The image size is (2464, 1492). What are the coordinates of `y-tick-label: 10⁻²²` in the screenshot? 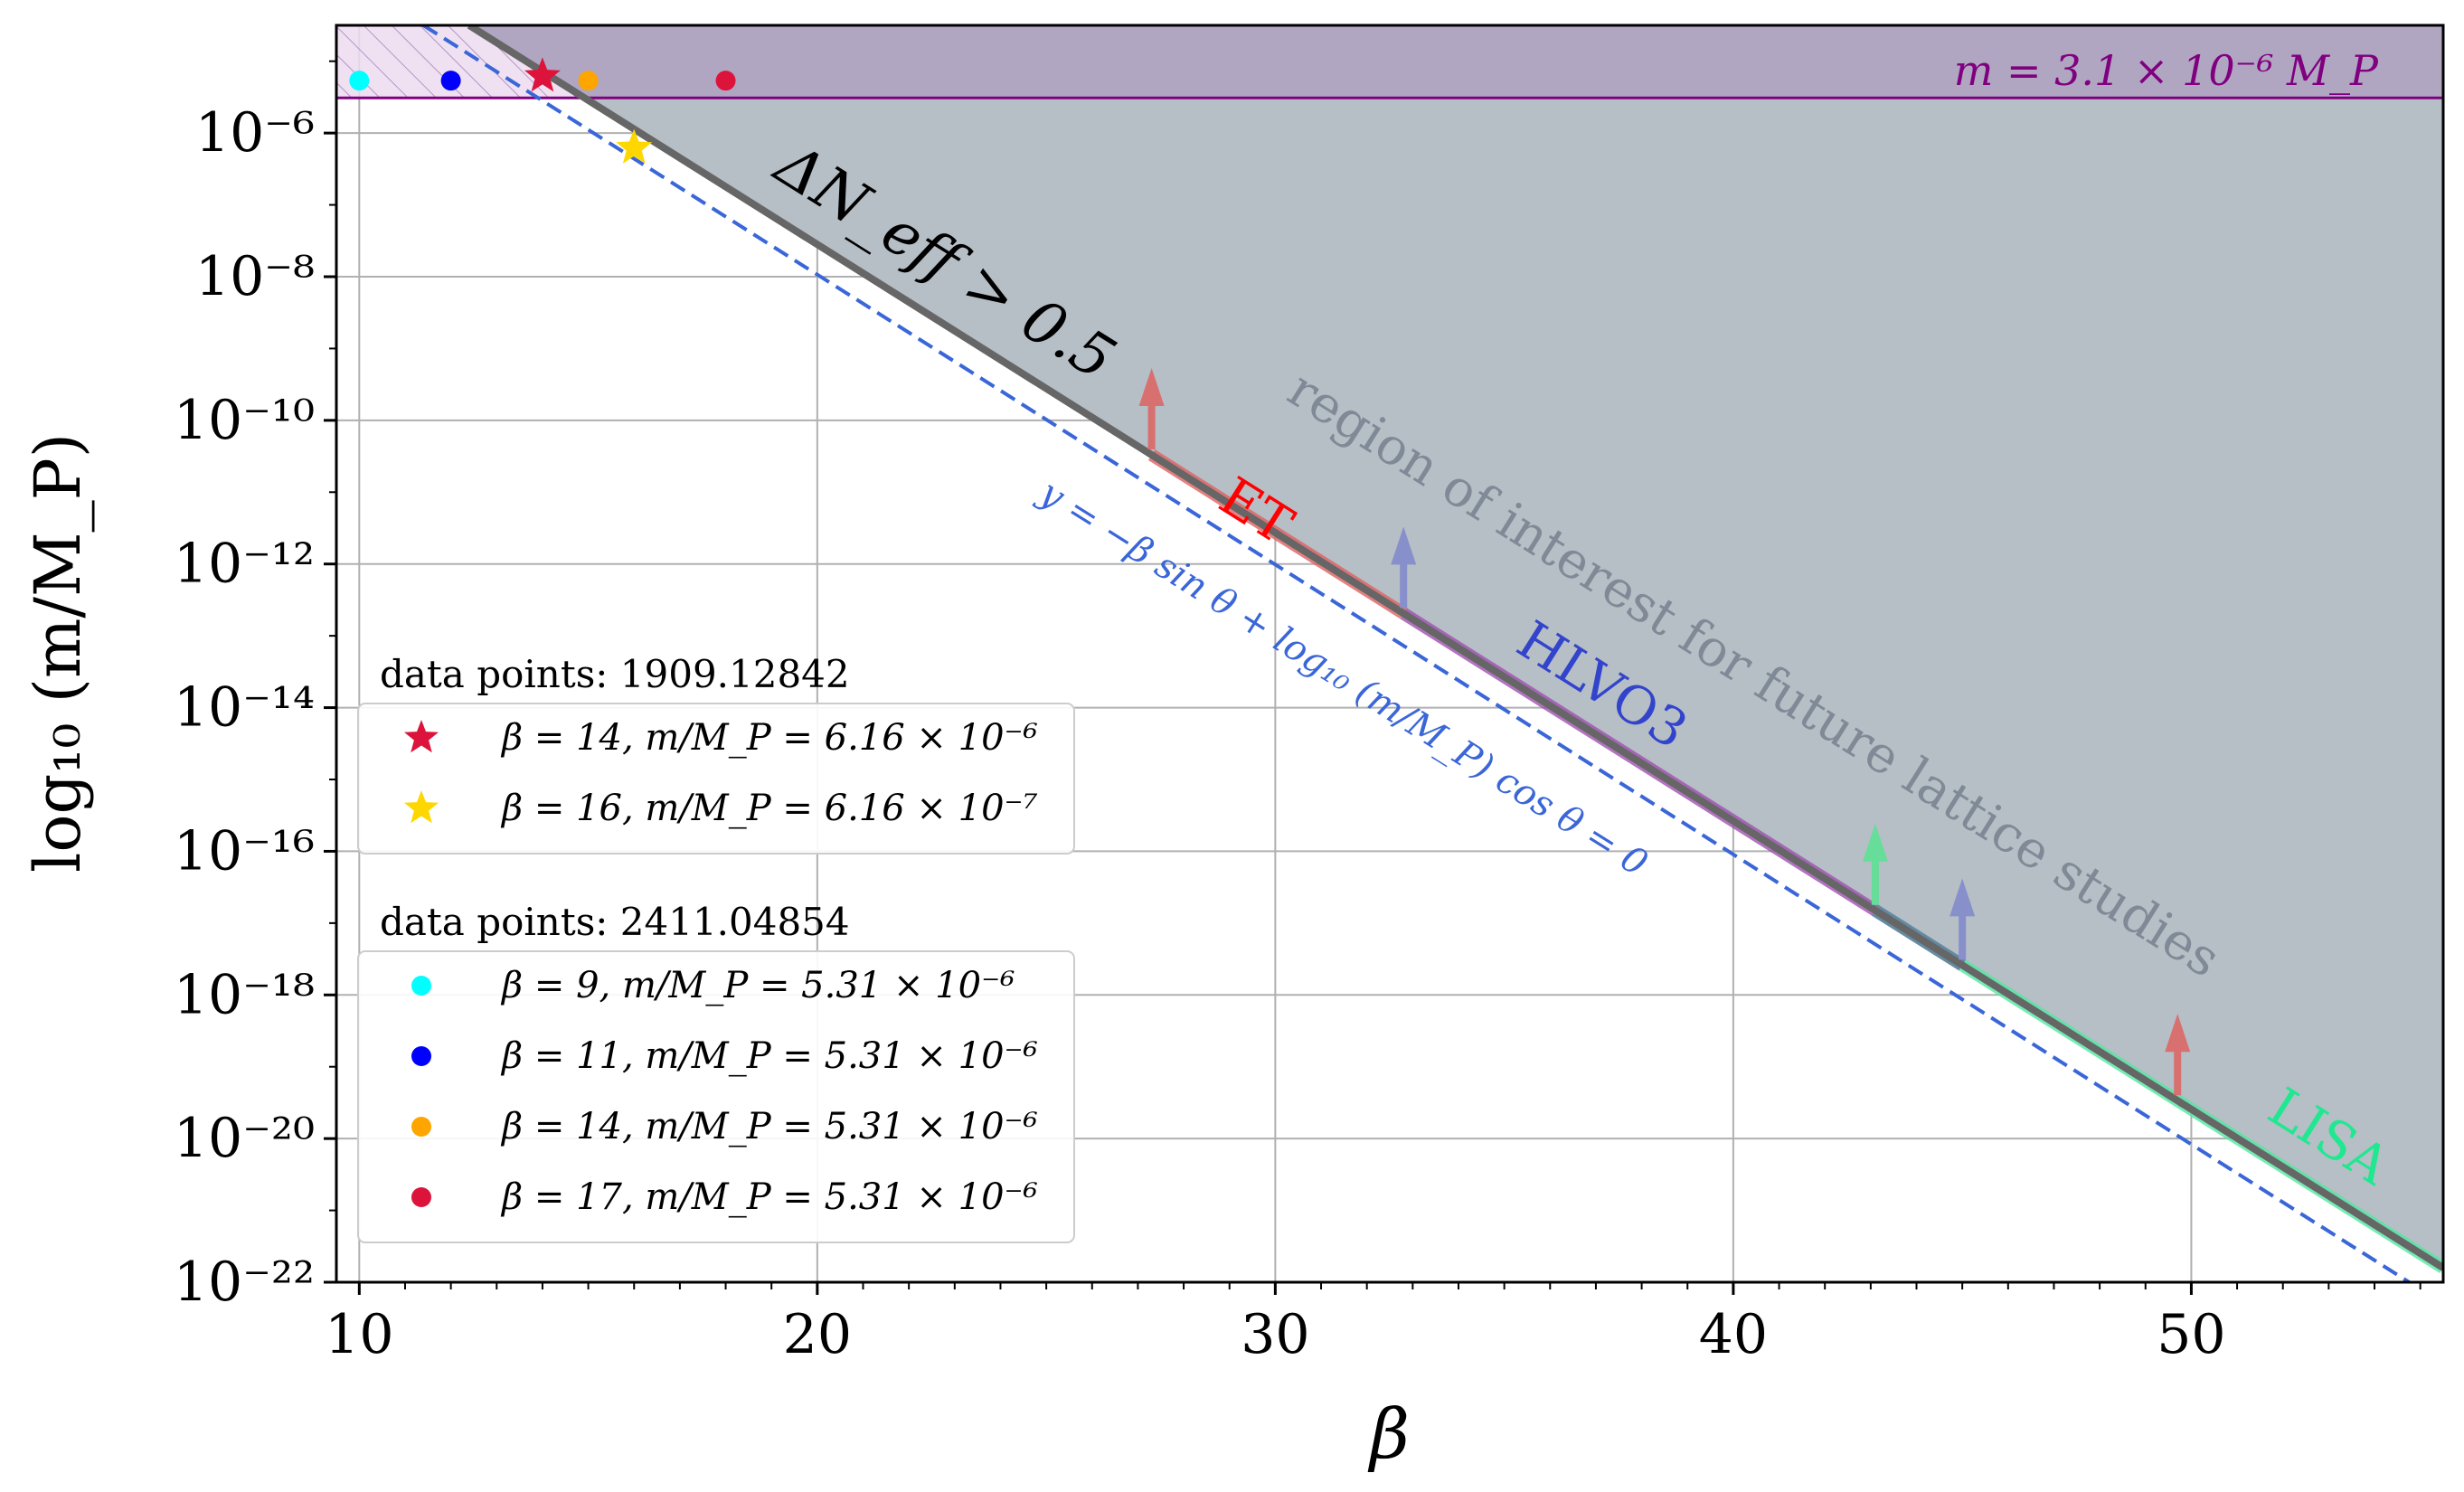 It's located at (244, 1282).